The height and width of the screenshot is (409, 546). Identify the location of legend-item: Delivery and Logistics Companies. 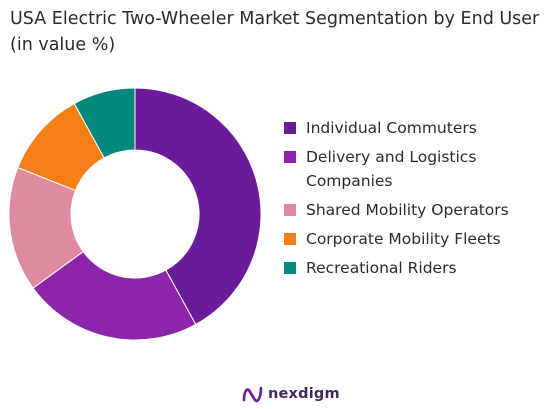
(414, 169).